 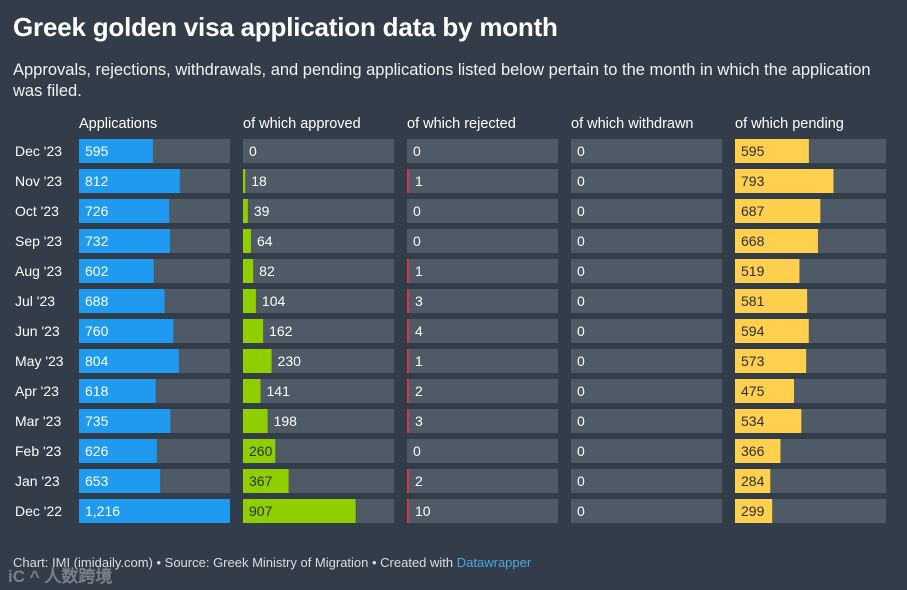 What do you see at coordinates (461, 124) in the screenshot?
I see `column-header-3: of which rejected` at bounding box center [461, 124].